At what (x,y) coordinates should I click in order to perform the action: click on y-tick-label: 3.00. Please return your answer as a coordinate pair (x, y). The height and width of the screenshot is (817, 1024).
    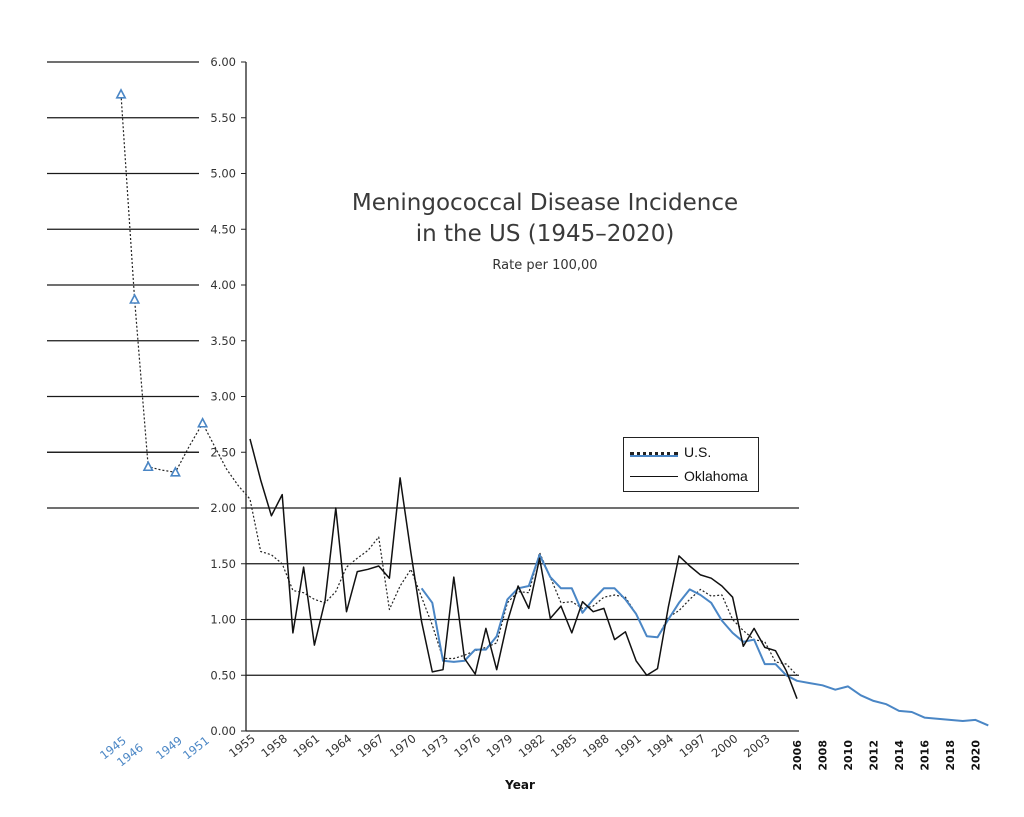
    Looking at the image, I should click on (223, 397).